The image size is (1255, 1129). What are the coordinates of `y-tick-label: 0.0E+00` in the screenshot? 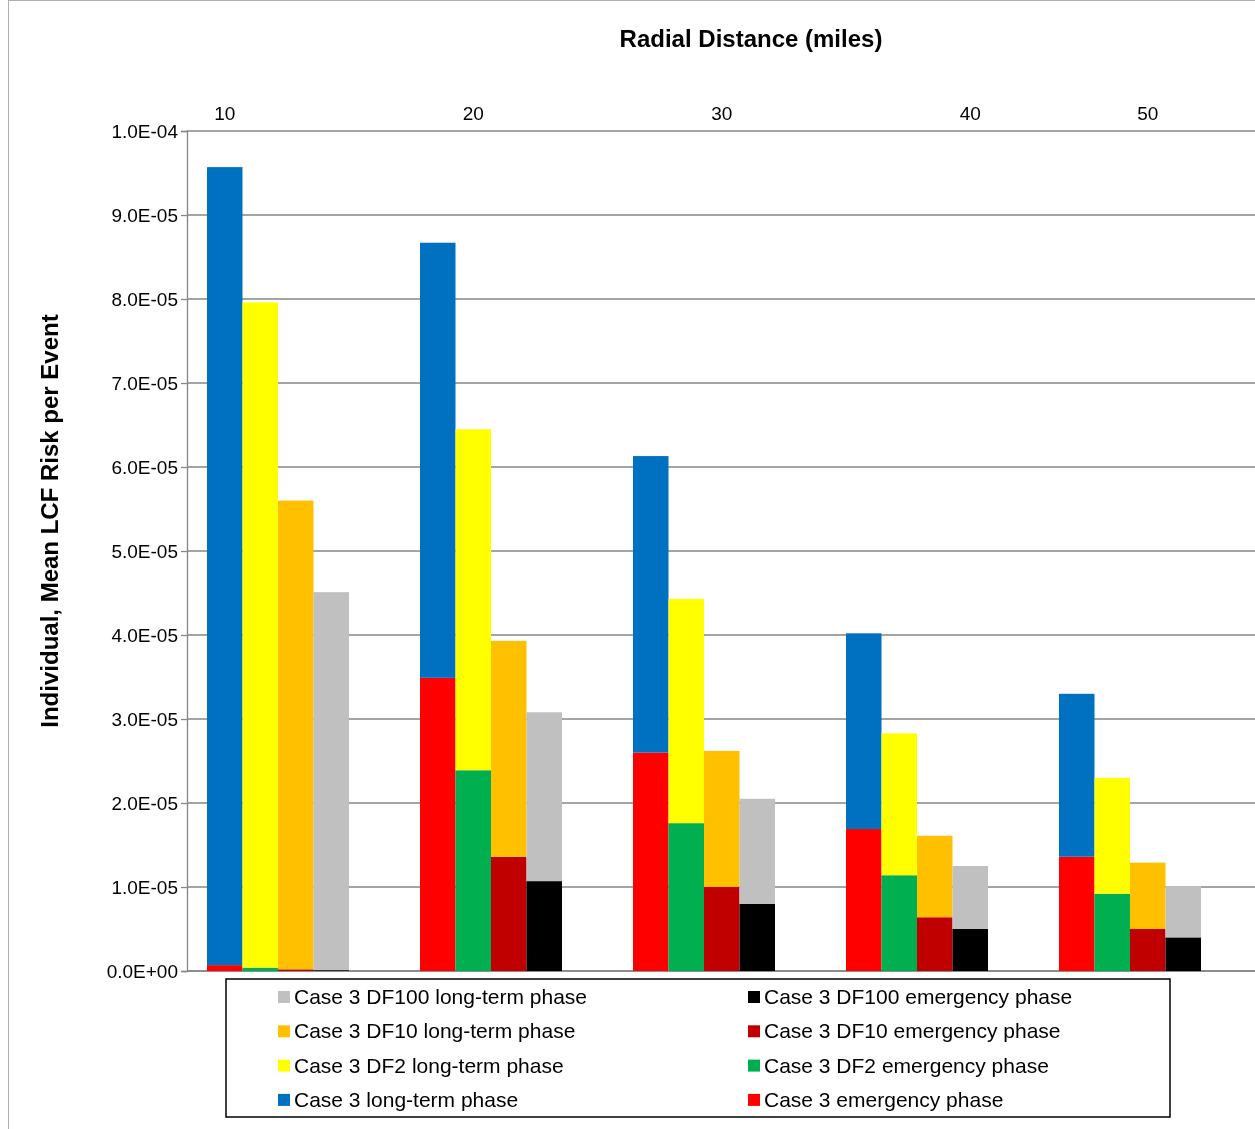 It's located at (142, 971).